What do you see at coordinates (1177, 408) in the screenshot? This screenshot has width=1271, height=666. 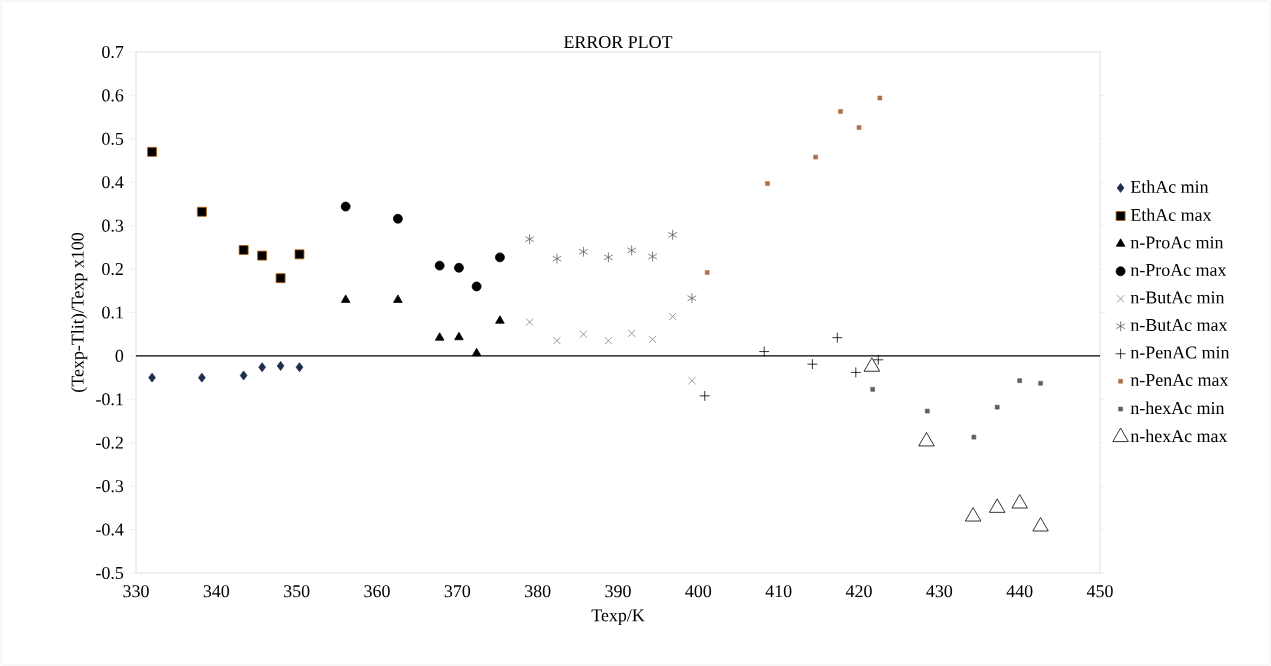 I see `legend-label: n-hexAc min` at bounding box center [1177, 408].